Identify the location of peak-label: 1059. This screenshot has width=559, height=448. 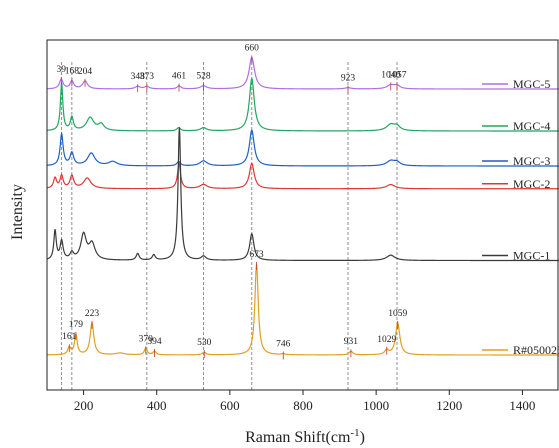
(397, 314).